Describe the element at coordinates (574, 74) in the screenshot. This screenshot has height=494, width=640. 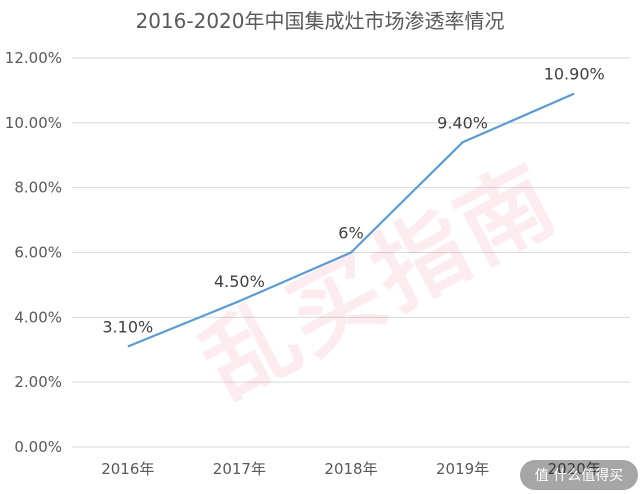
I see `data-label: 10.90%` at that location.